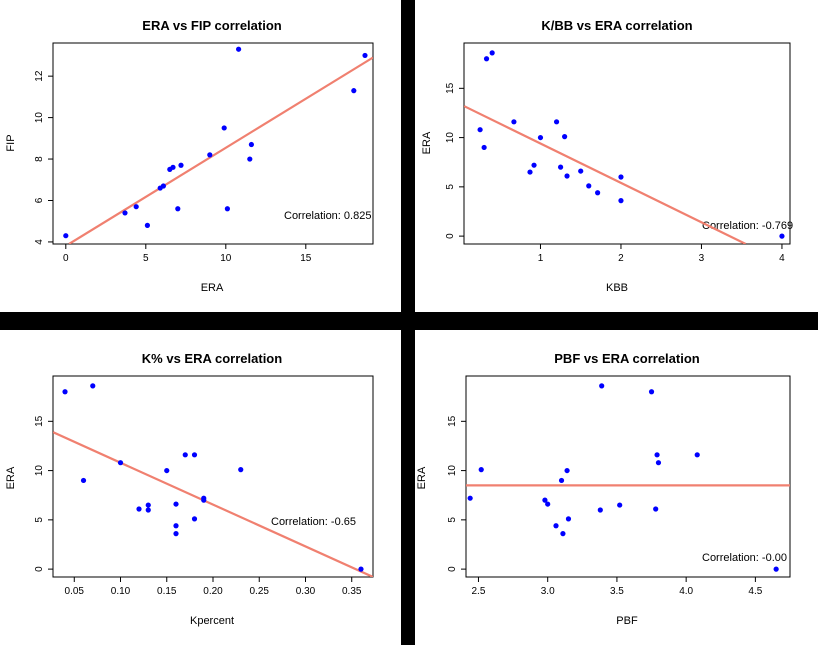  What do you see at coordinates (260, 591) in the screenshot?
I see `x-tick-label: 0.25` at bounding box center [260, 591].